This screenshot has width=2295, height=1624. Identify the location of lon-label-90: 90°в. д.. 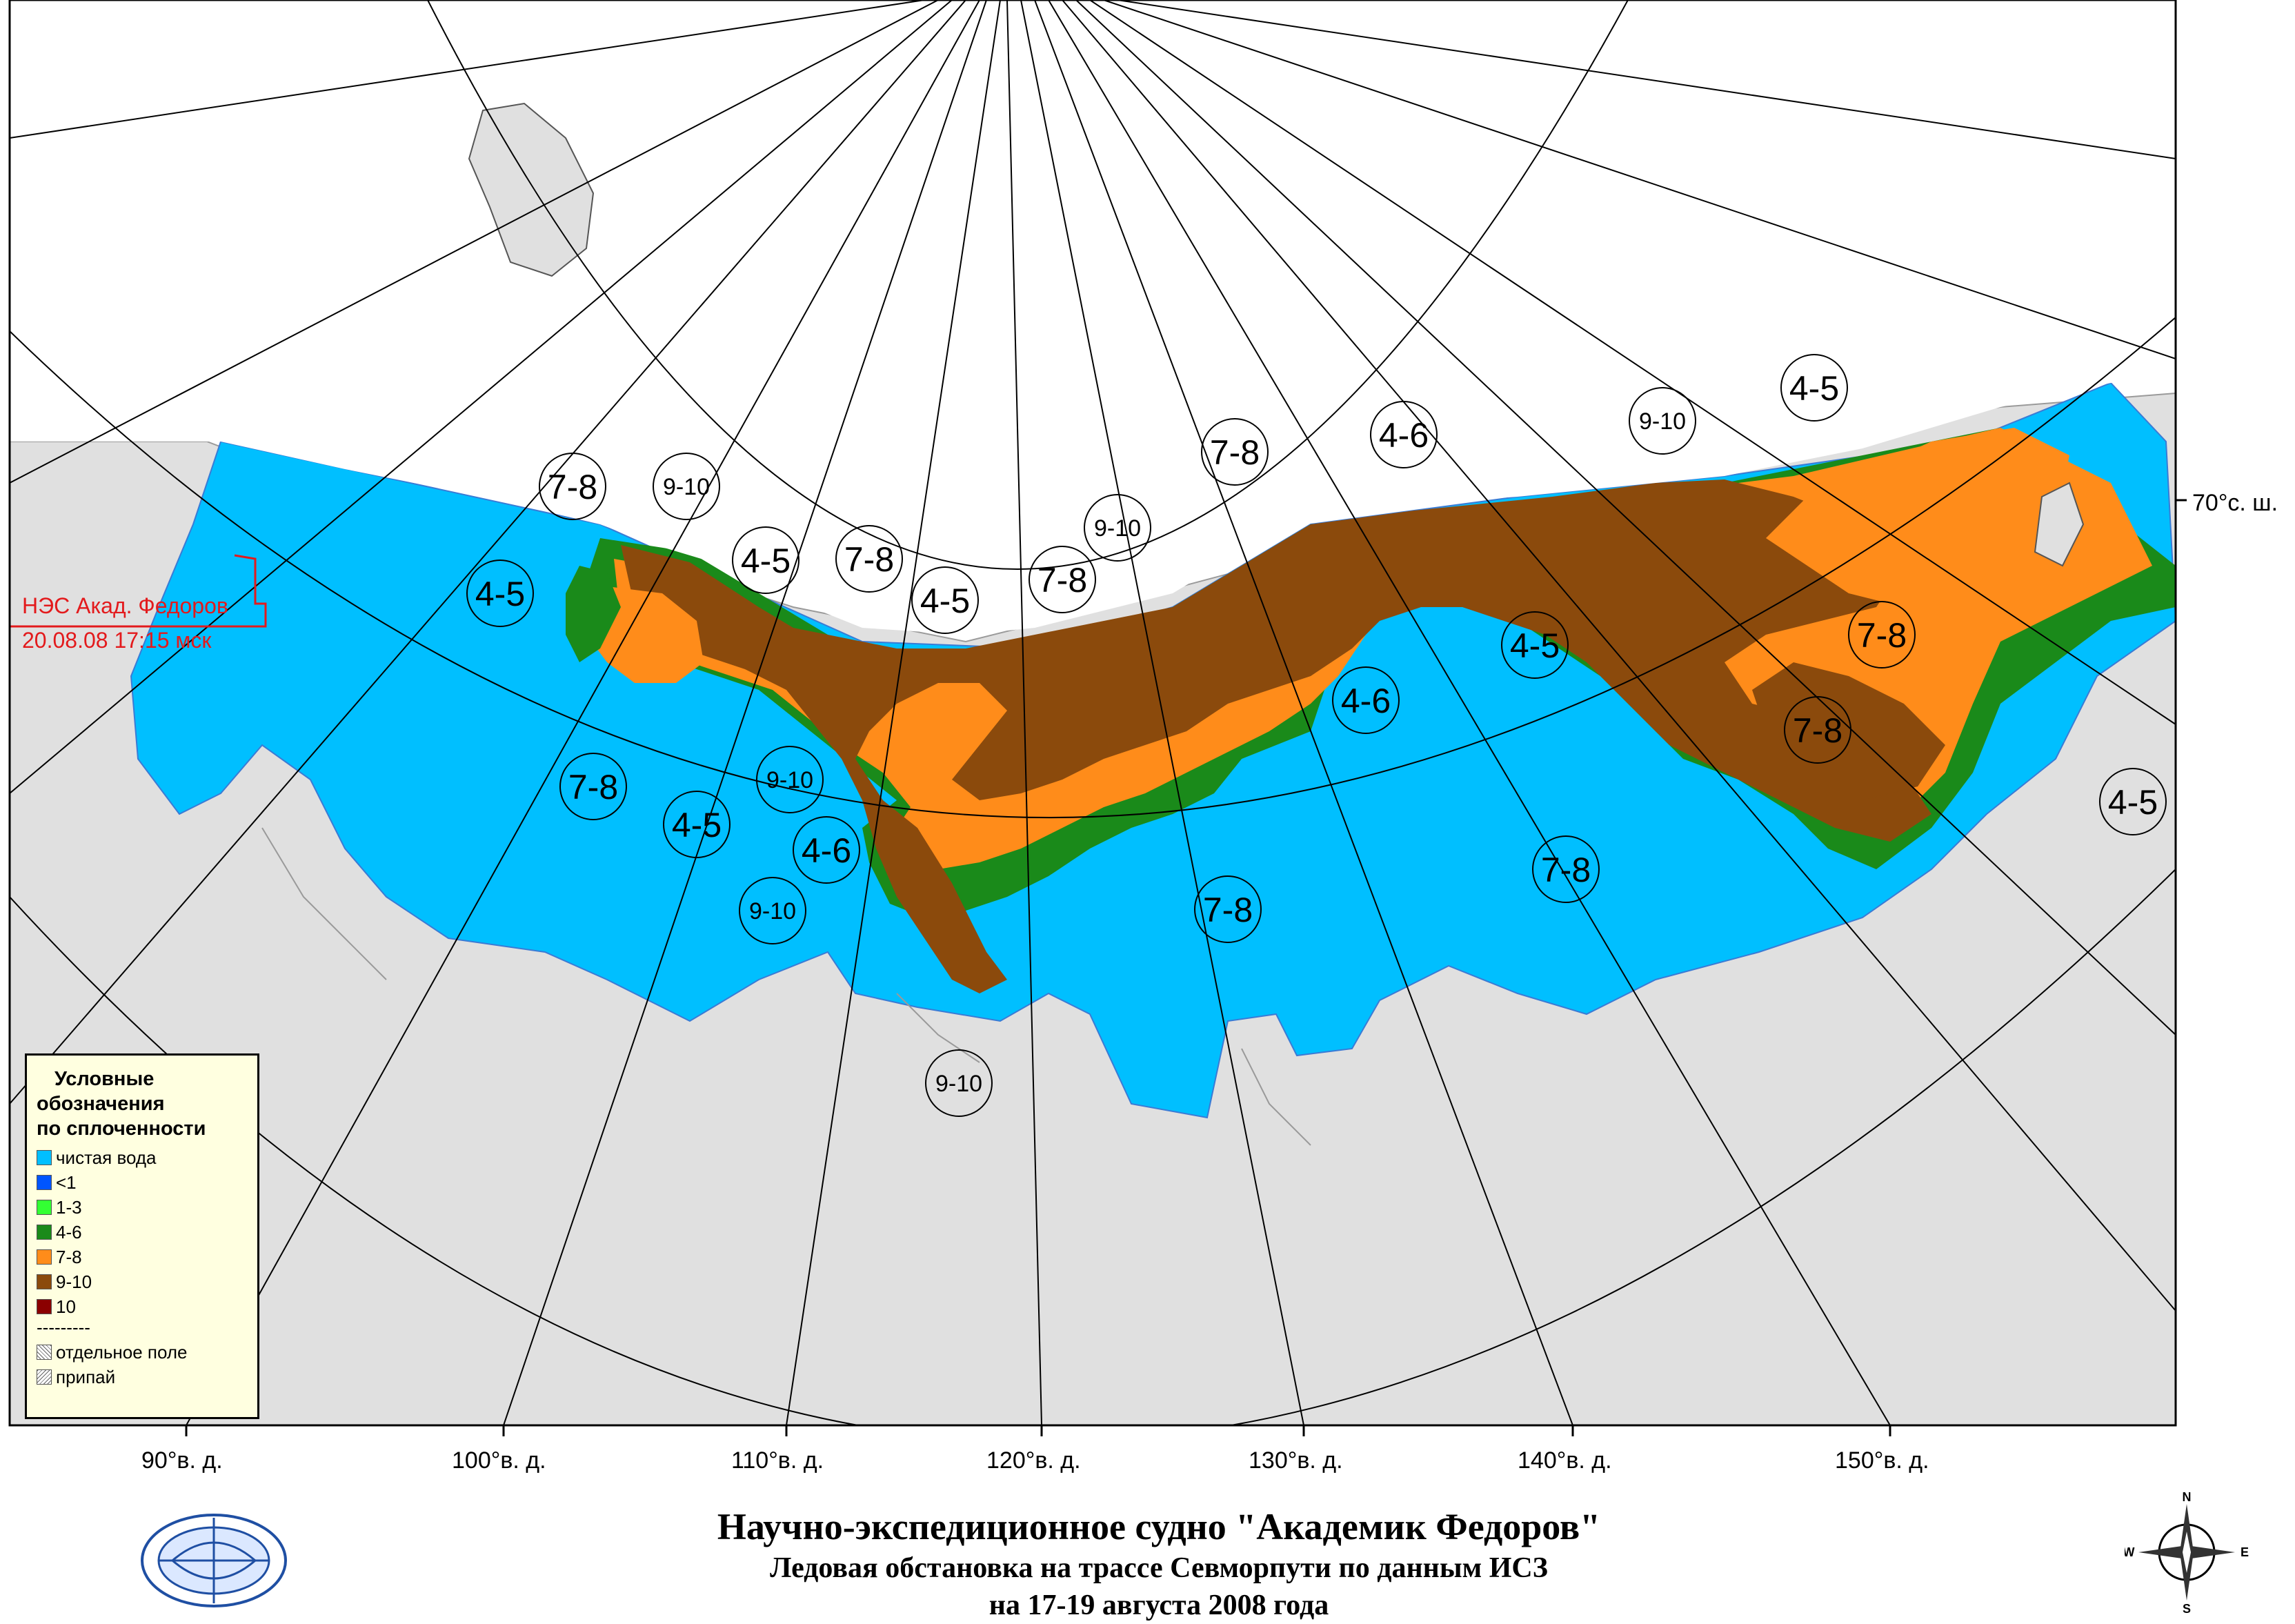
(182, 1460).